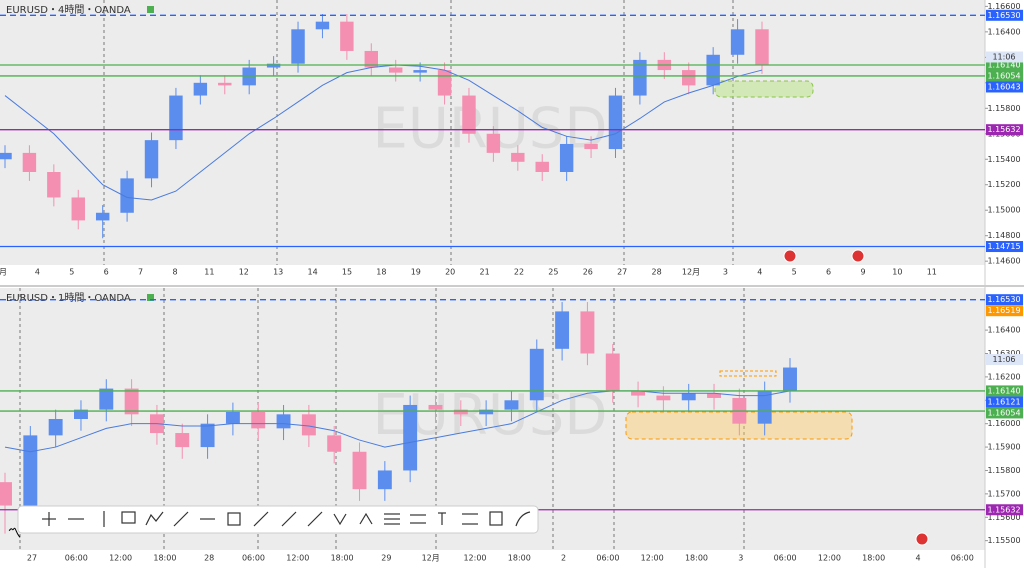 The width and height of the screenshot is (1024, 572). I want to click on y-tick-label: 1.16200, so click(1003, 376).